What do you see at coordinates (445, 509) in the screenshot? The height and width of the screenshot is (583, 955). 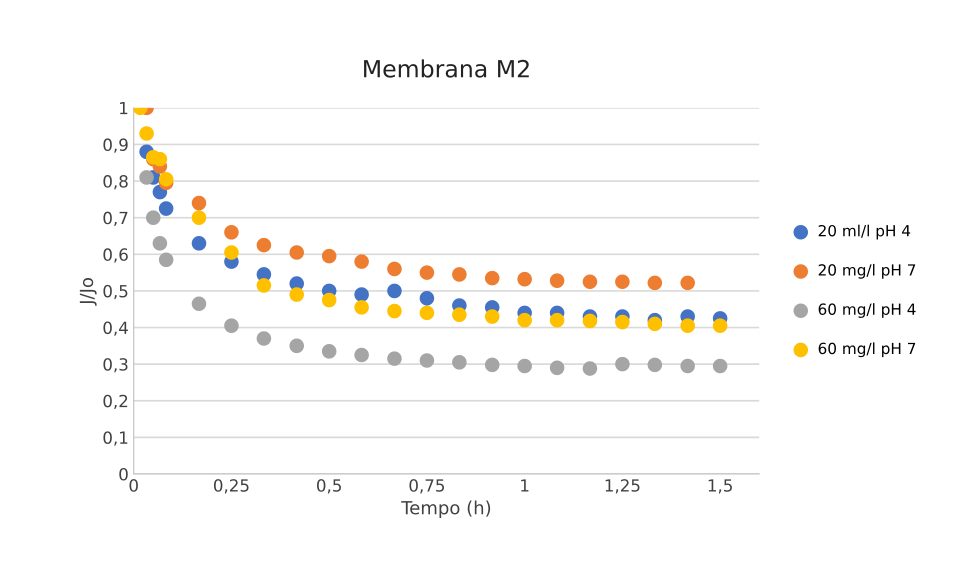 I see `x-axis-title: Tempo (h)` at bounding box center [445, 509].